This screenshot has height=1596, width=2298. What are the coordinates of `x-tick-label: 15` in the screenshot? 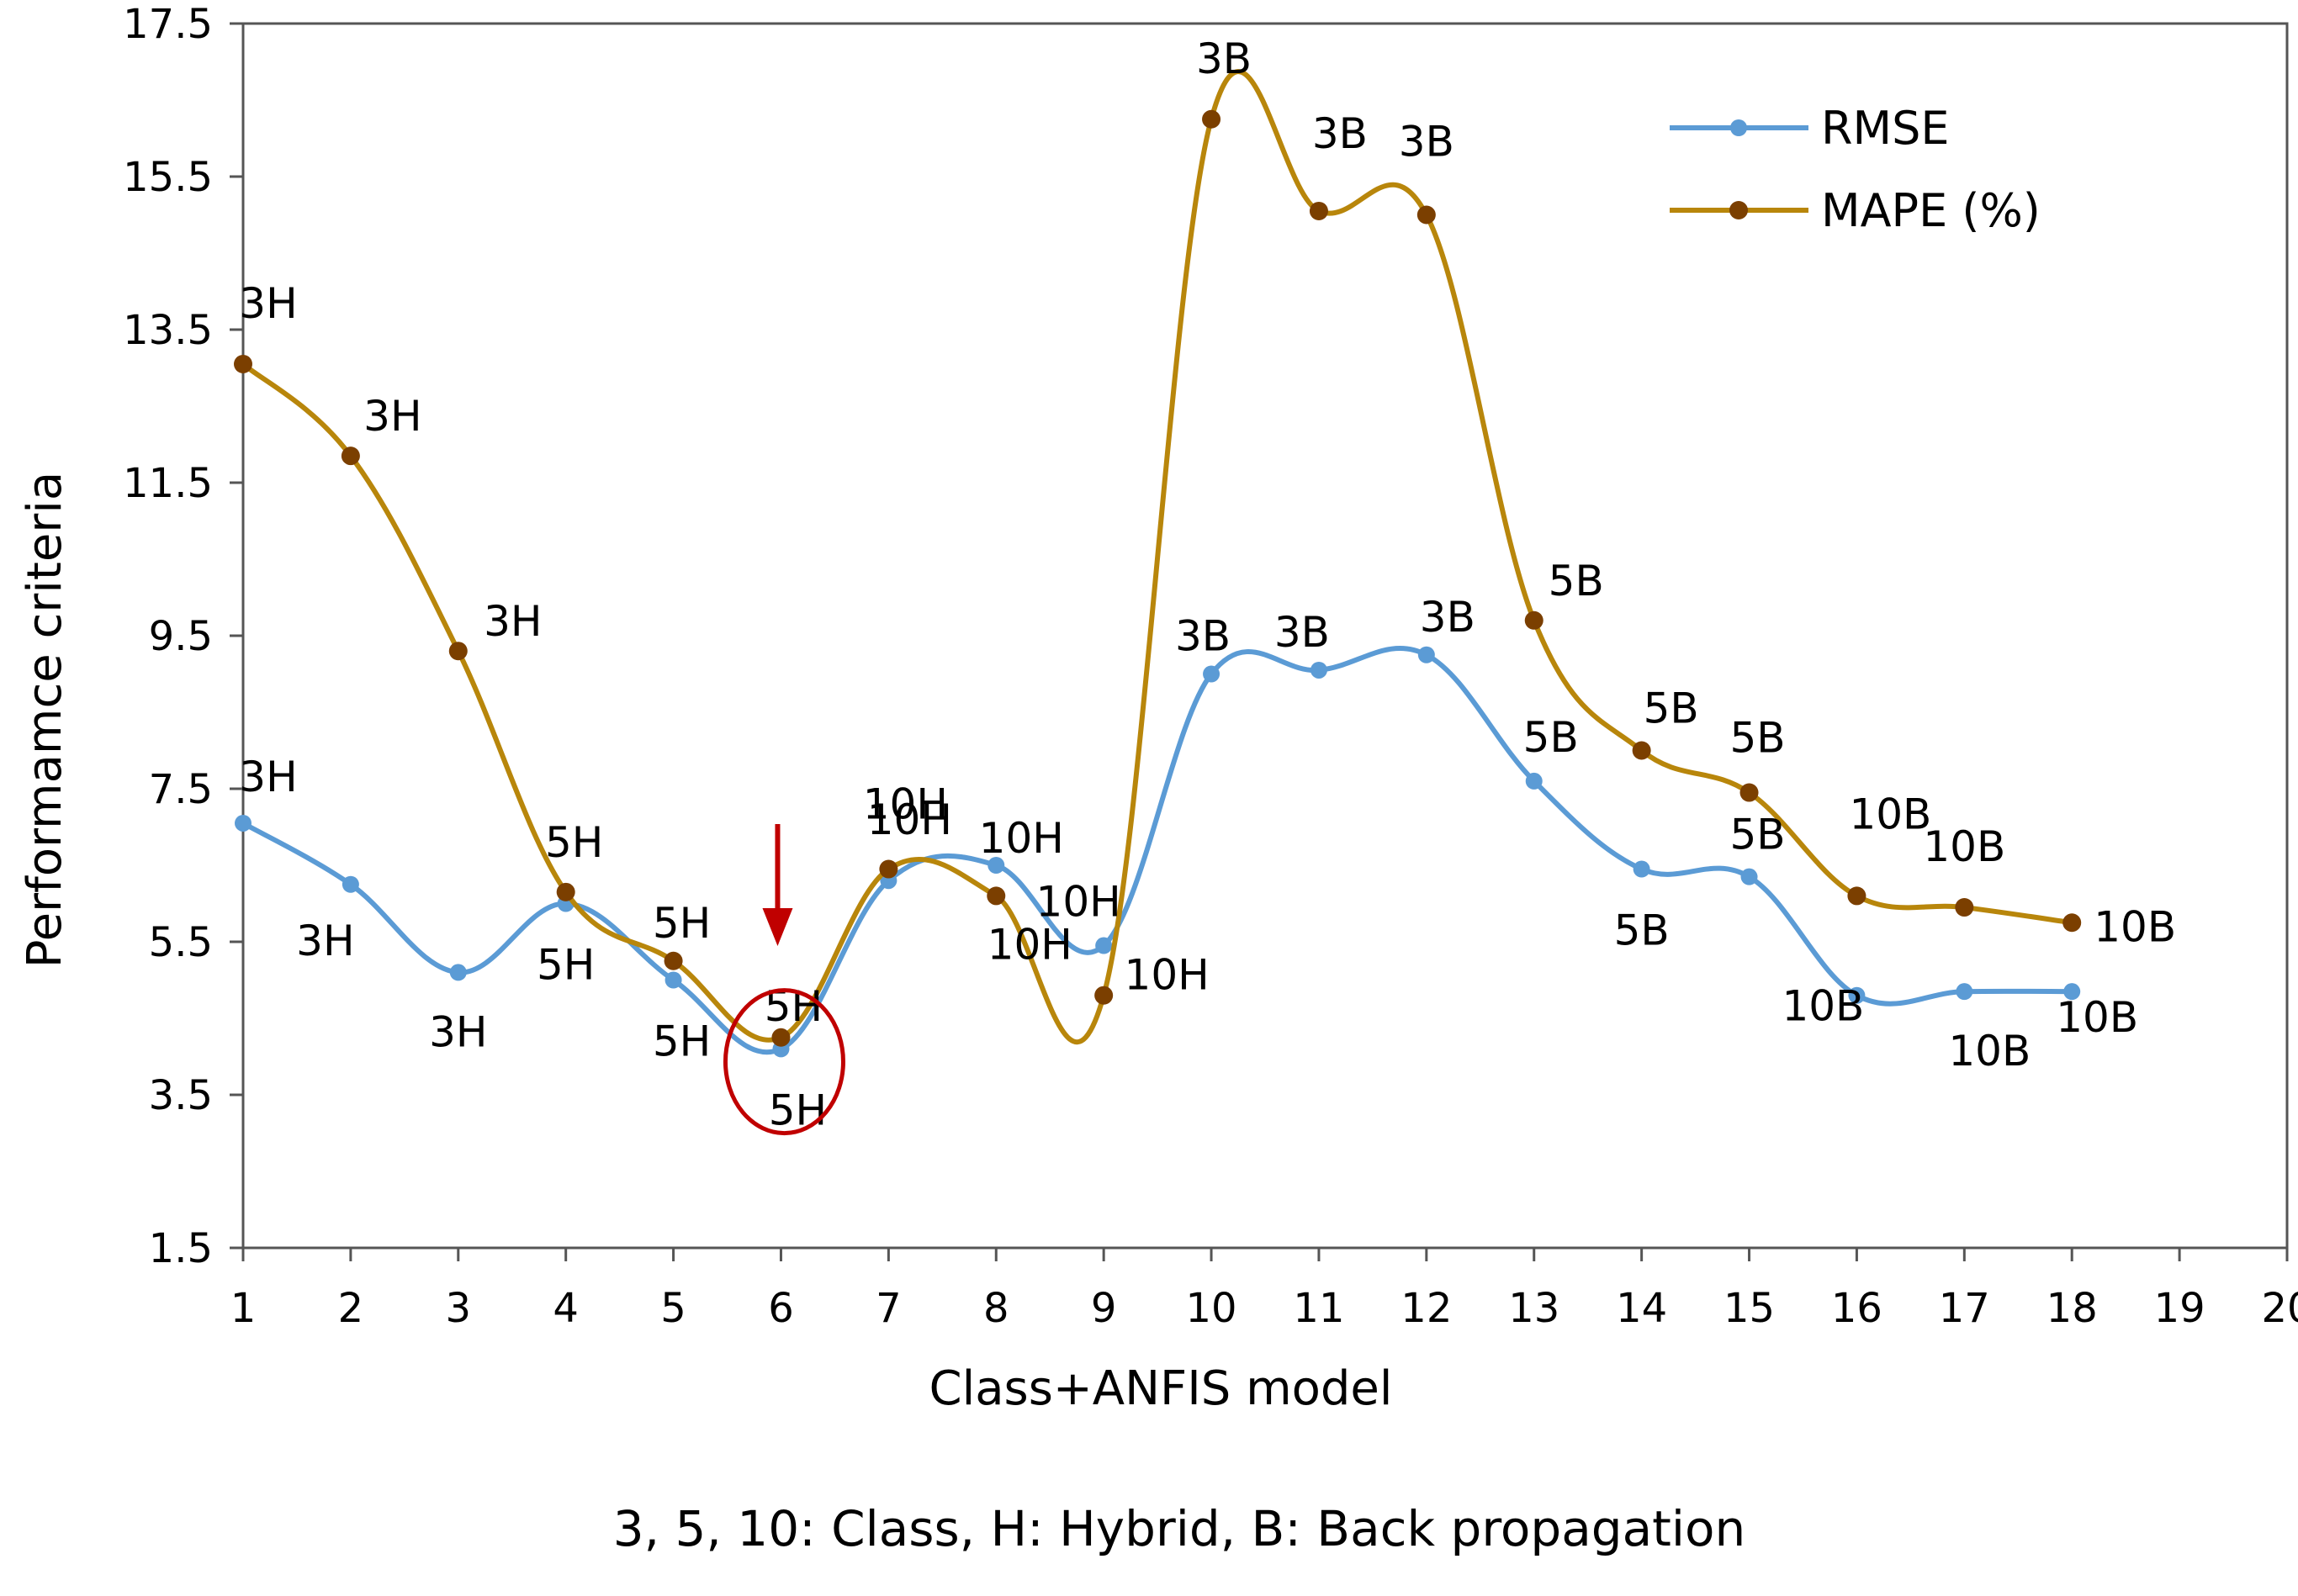 It's located at (1750, 1308).